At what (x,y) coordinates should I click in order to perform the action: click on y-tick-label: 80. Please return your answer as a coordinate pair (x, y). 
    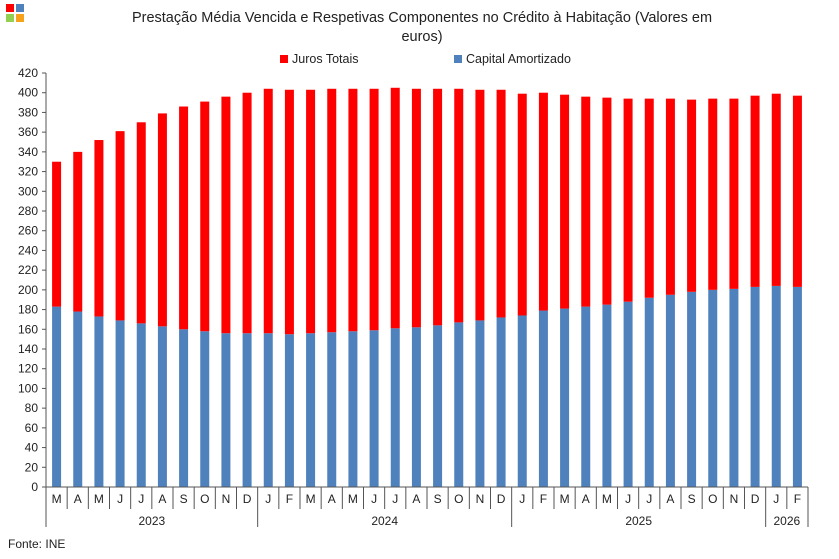
    Looking at the image, I should click on (32, 408).